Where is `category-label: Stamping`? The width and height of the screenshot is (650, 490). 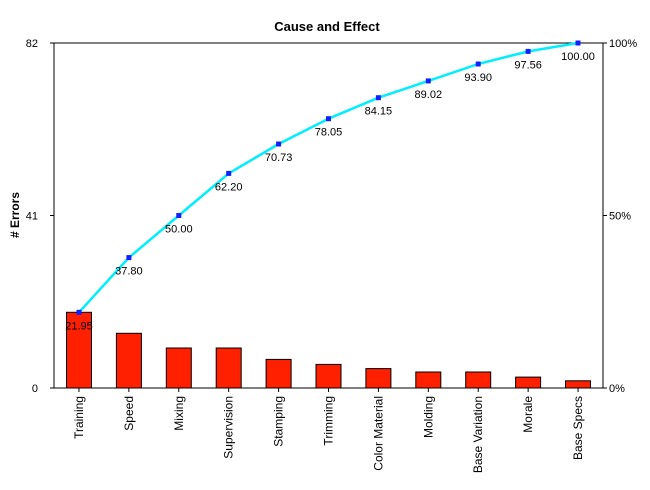 category-label: Stamping is located at coordinates (279, 421).